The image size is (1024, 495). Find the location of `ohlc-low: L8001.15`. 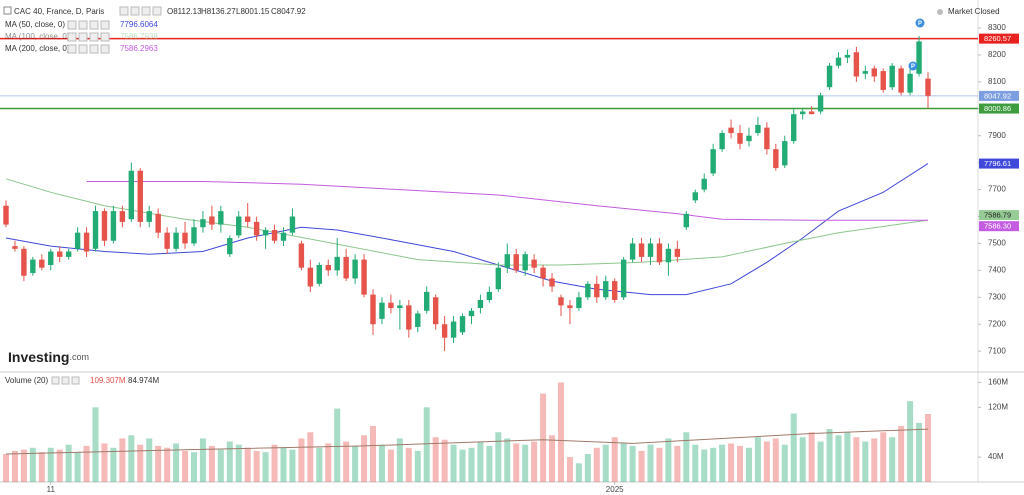

ohlc-low: L8001.15 is located at coordinates (253, 11).